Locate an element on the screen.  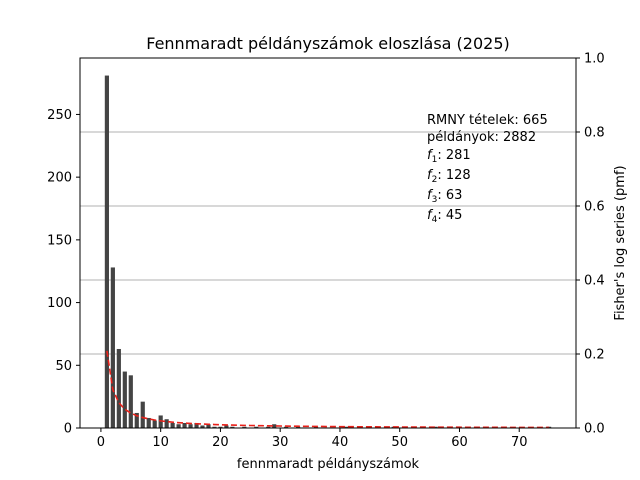
y2-tick-label: 1.0 is located at coordinates (594, 59).